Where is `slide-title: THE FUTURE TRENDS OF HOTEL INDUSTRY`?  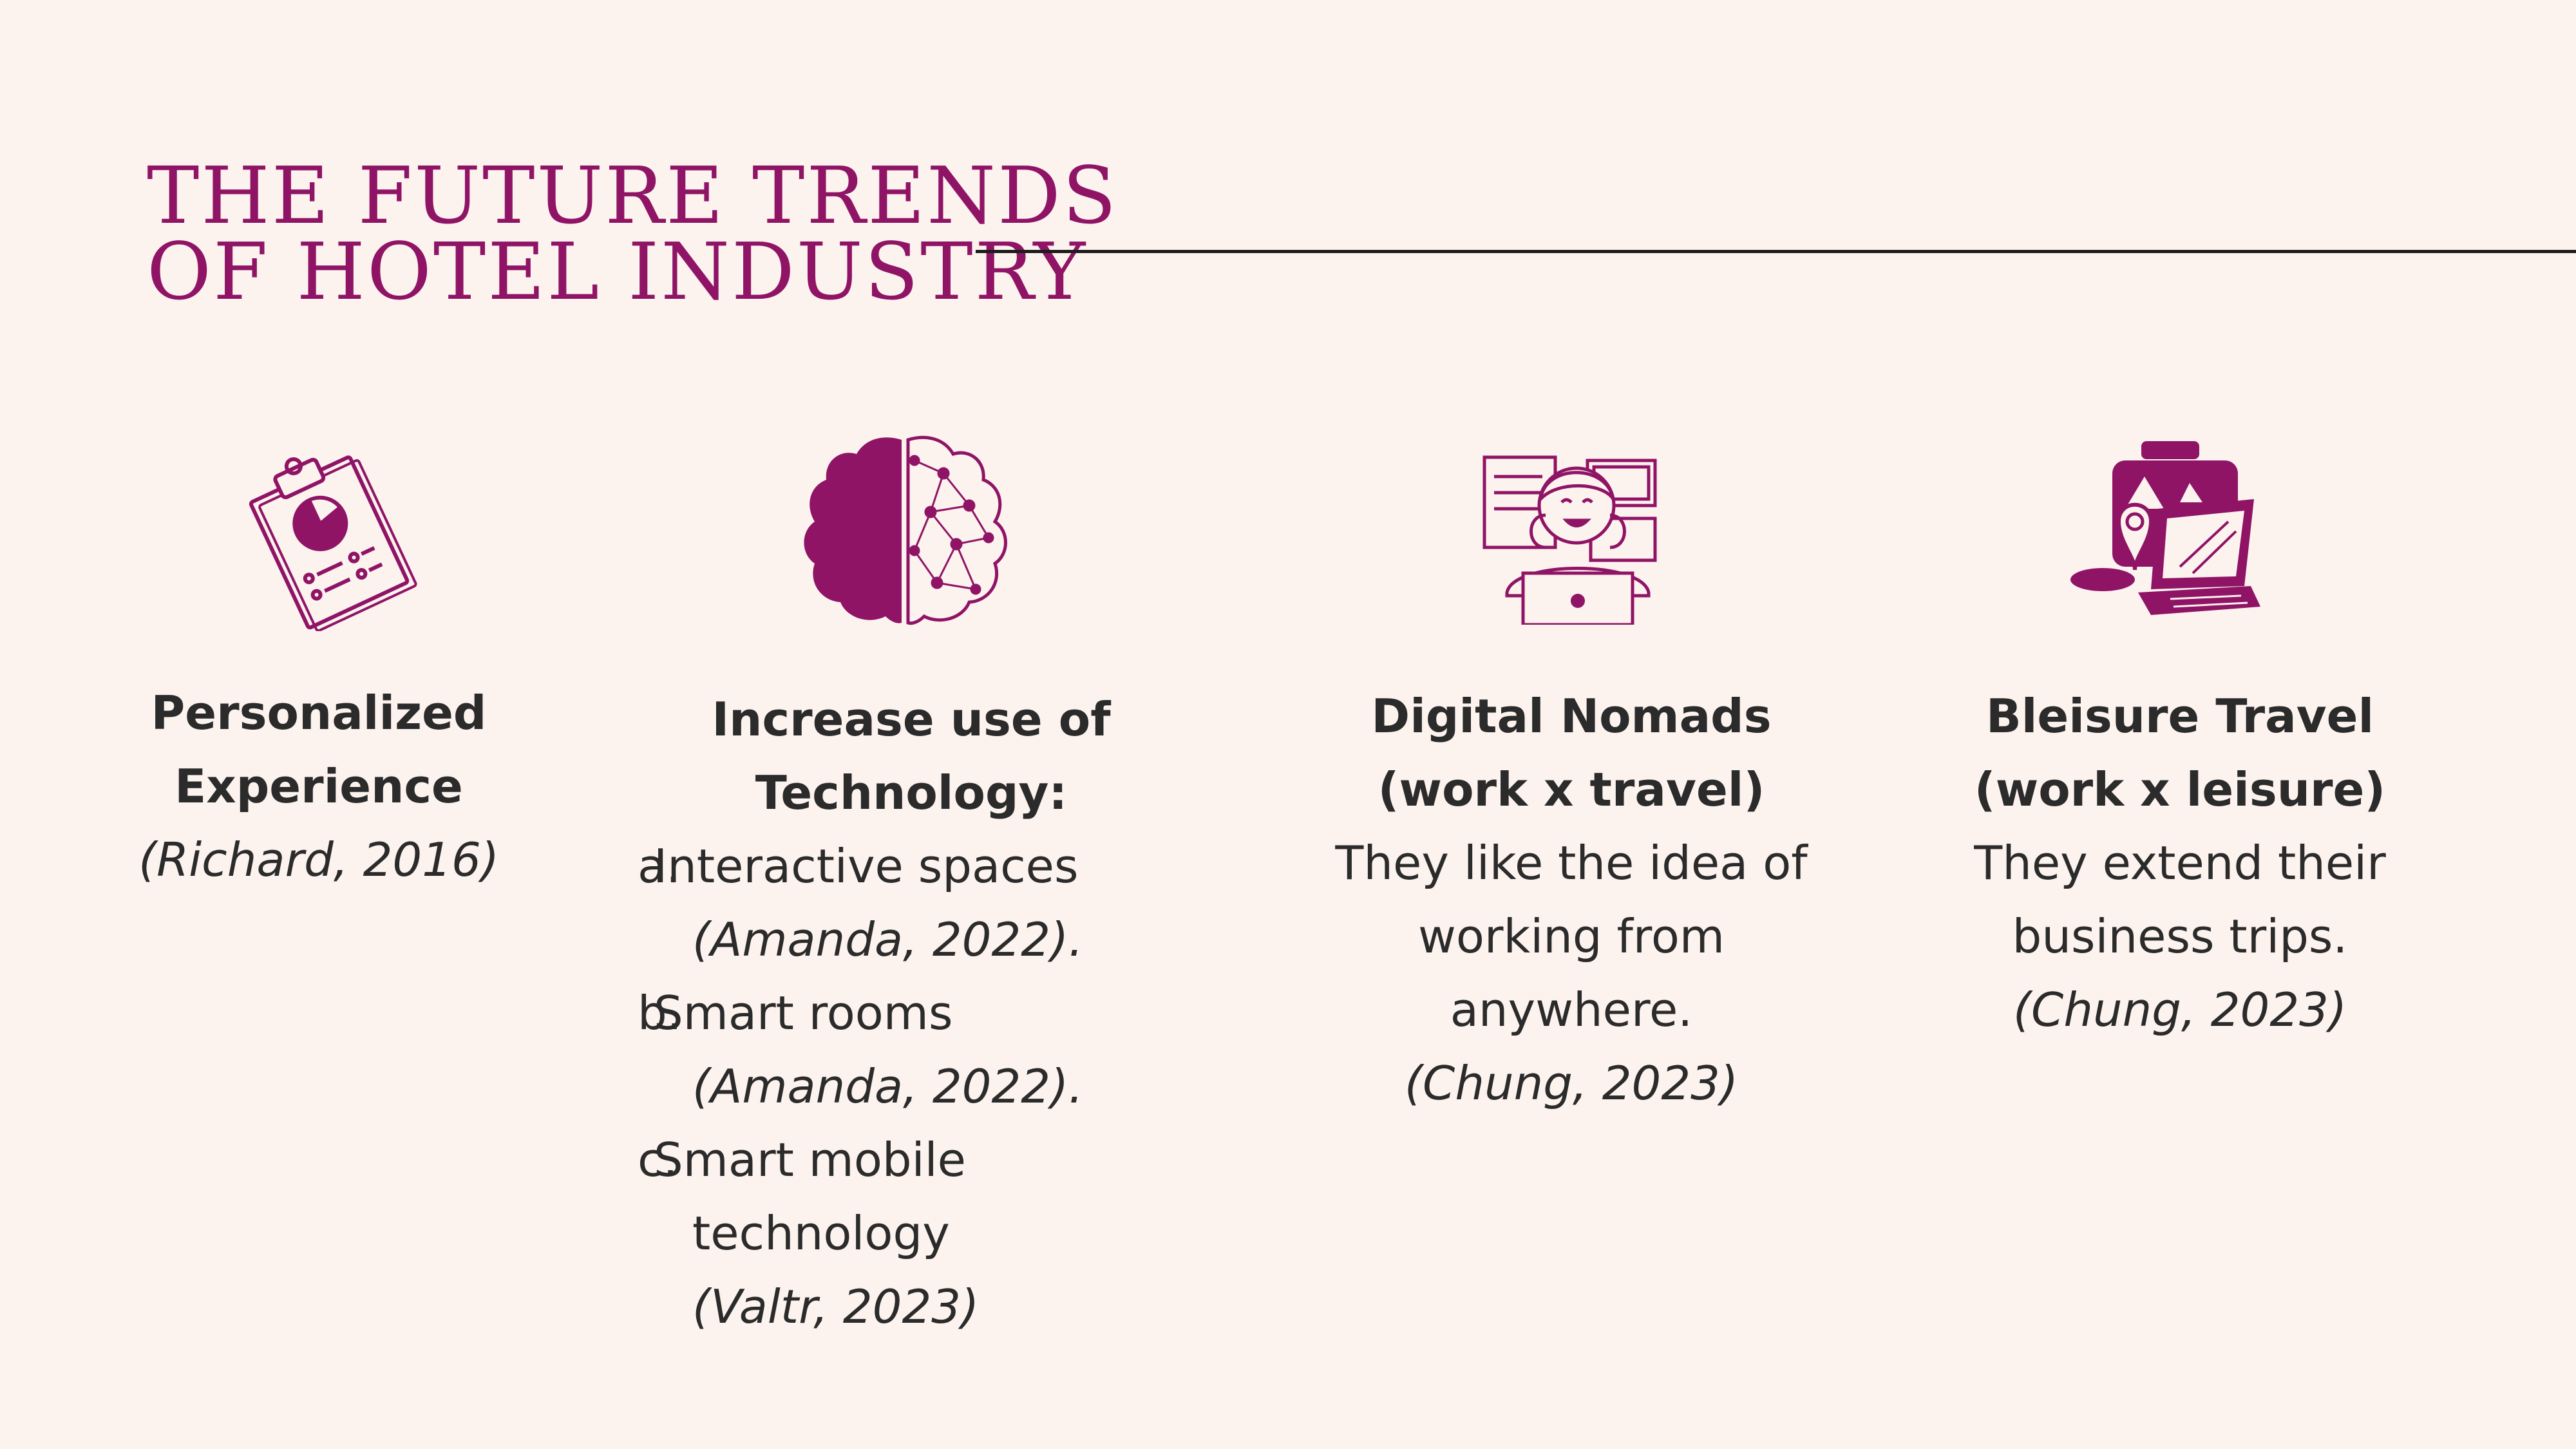
slide-title: THE FUTURE TRENDS OF HOTEL INDUSTRY is located at coordinates (633, 233).